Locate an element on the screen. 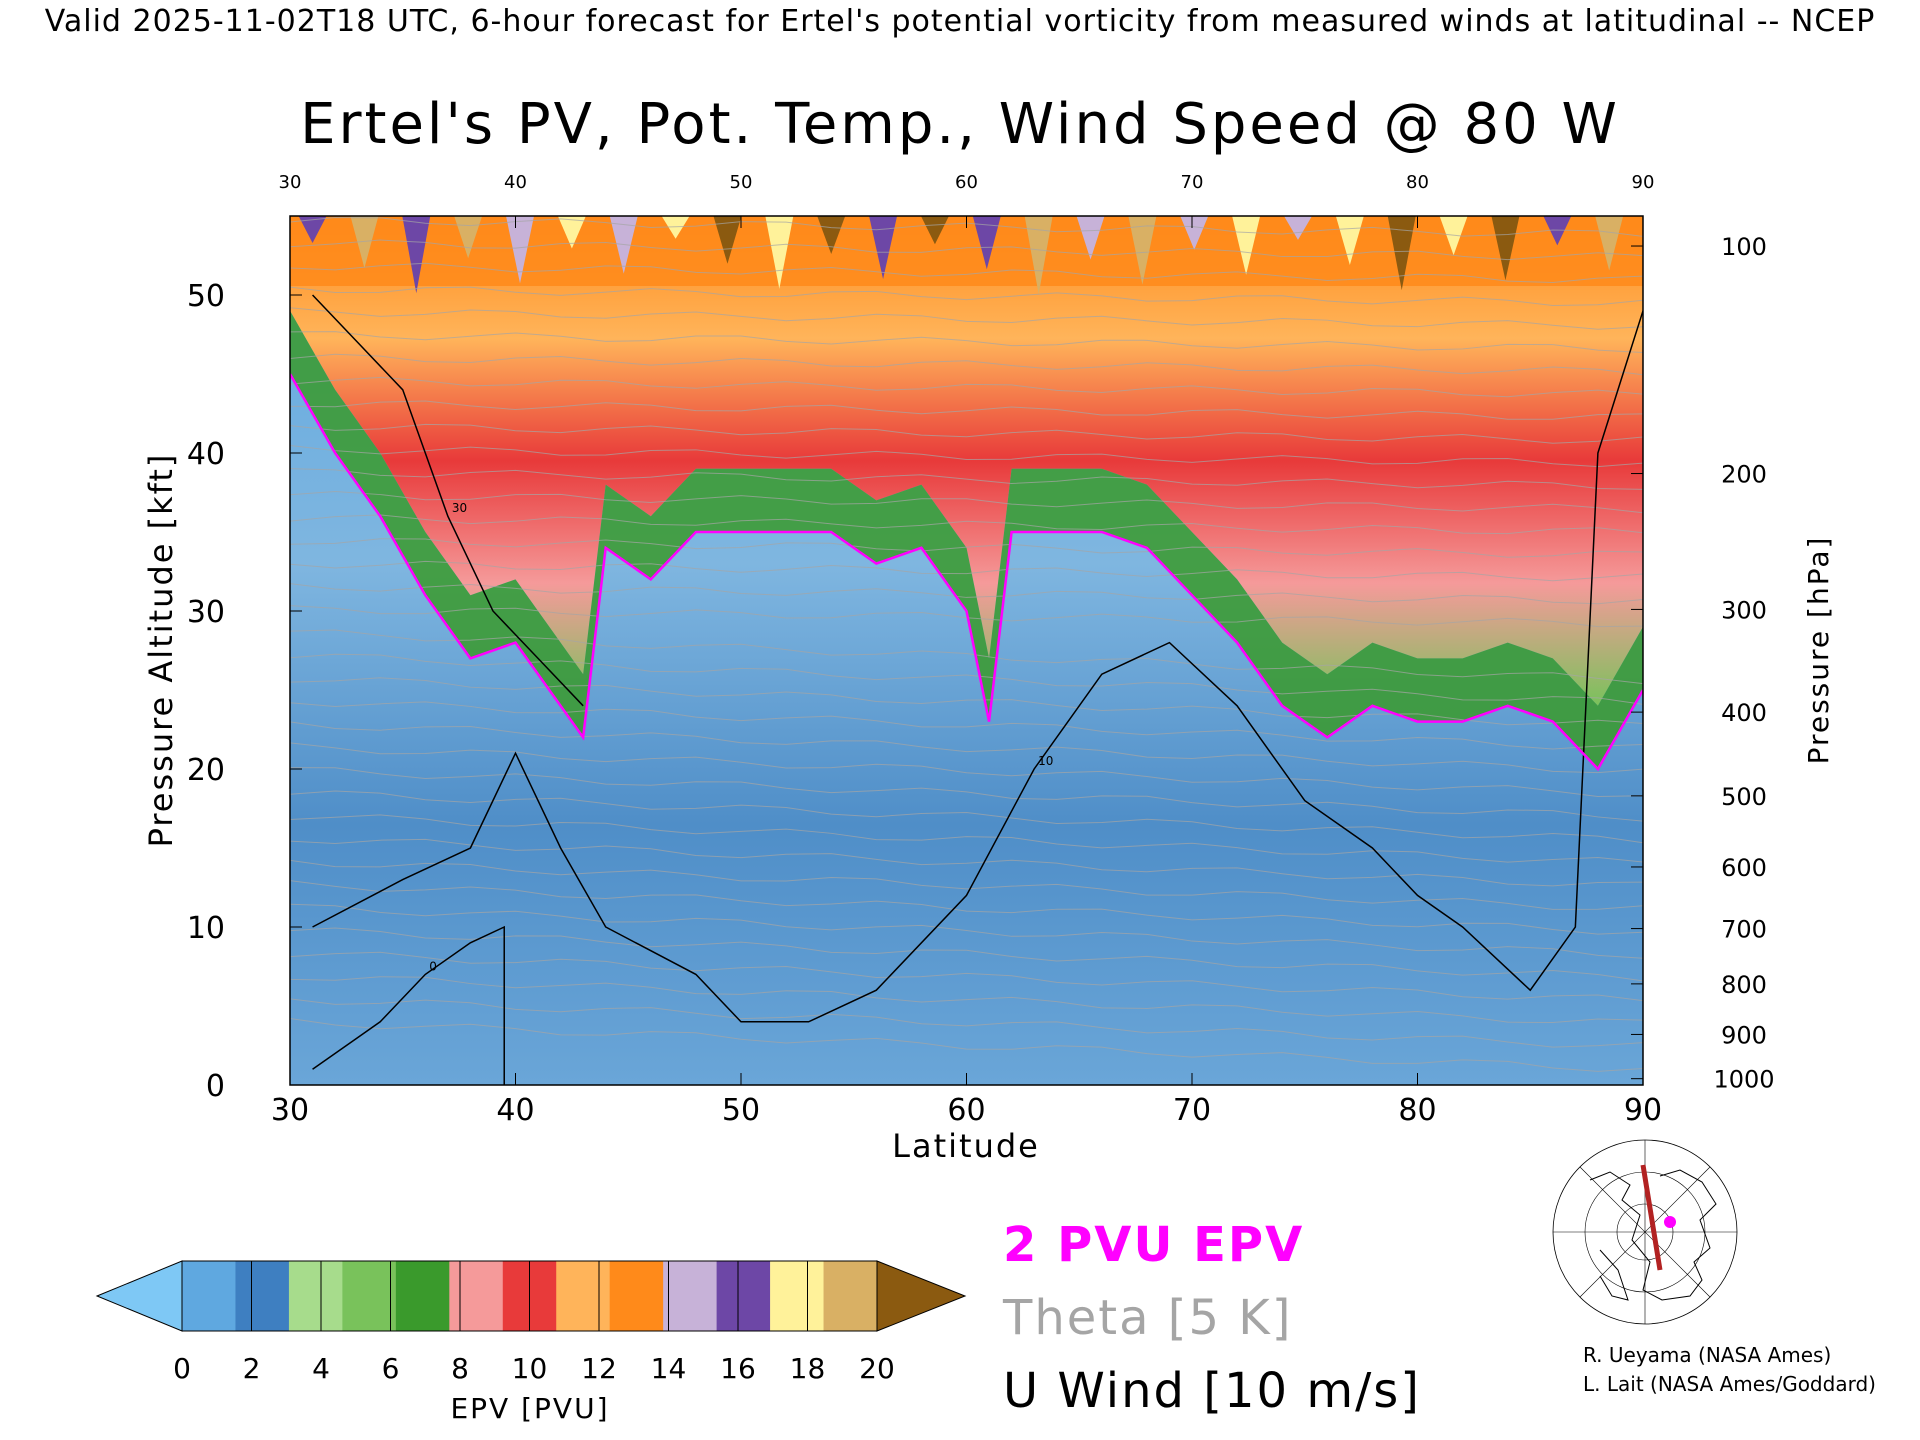 The height and width of the screenshot is (1440, 1920). colorbar-tick-label: 4 is located at coordinates (321, 1368).